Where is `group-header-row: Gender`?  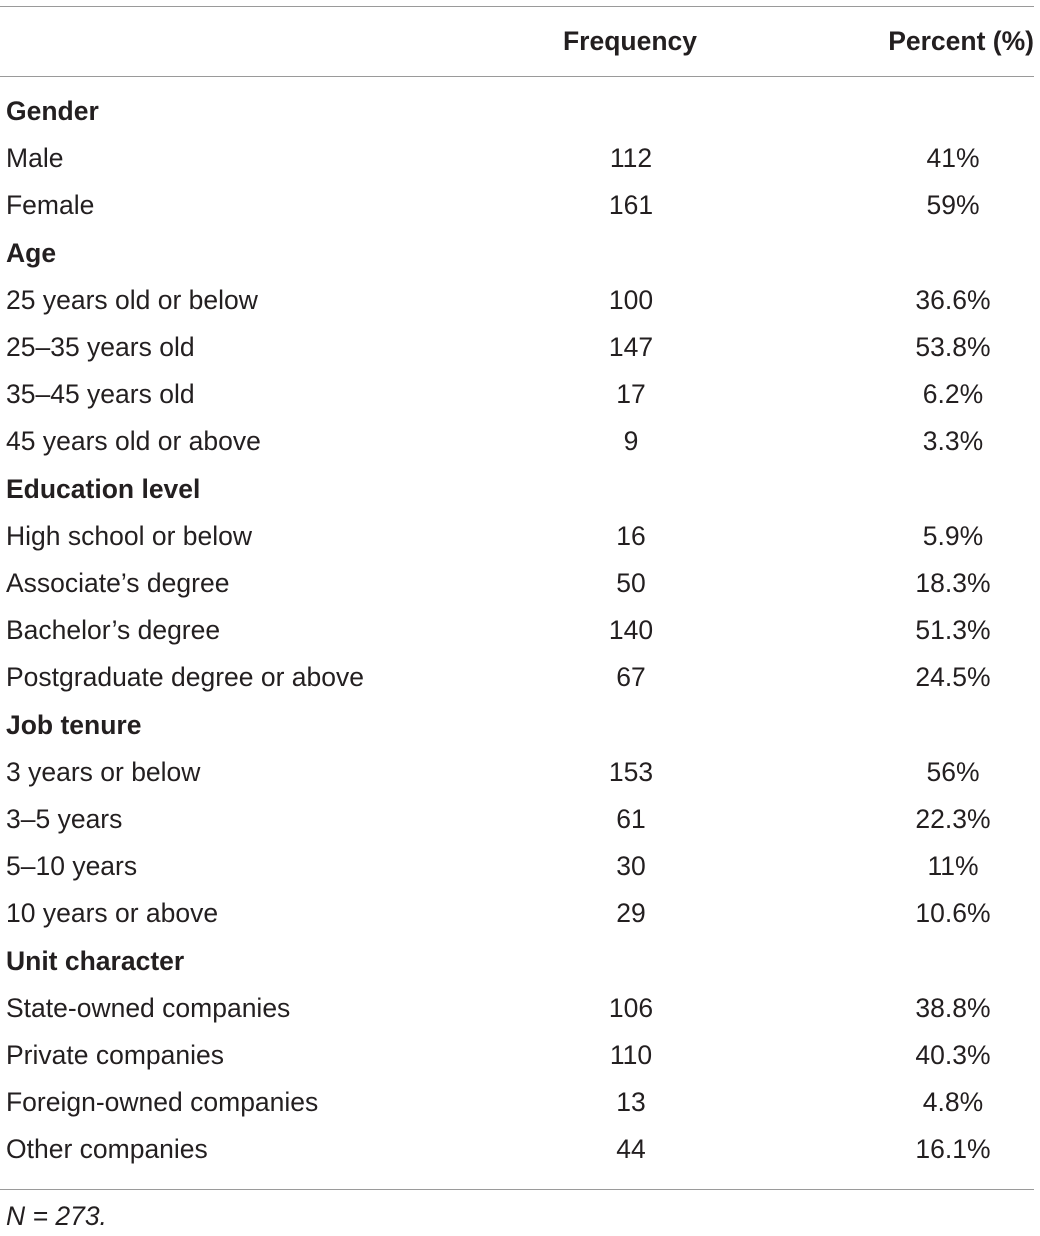
group-header-row: Gender is located at coordinates (517, 111).